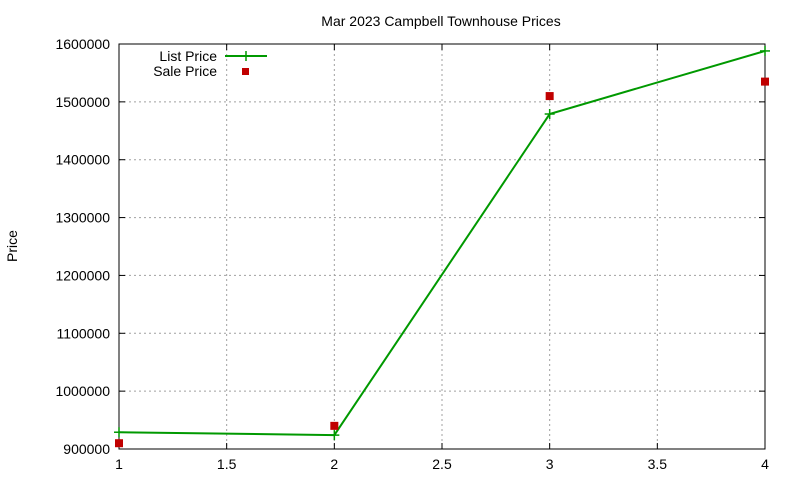 This screenshot has width=800, height=480. Describe the element at coordinates (86, 449) in the screenshot. I see `y-tick-label: 900000` at that location.